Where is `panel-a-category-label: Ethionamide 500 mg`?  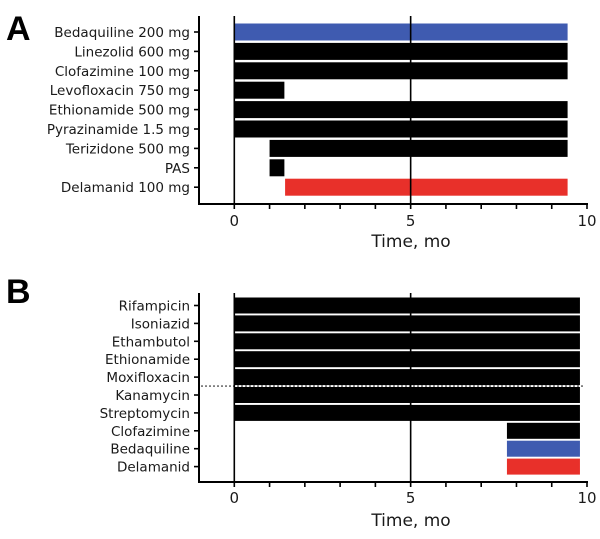
panel-a-category-label: Ethionamide 500 mg is located at coordinates (119, 111).